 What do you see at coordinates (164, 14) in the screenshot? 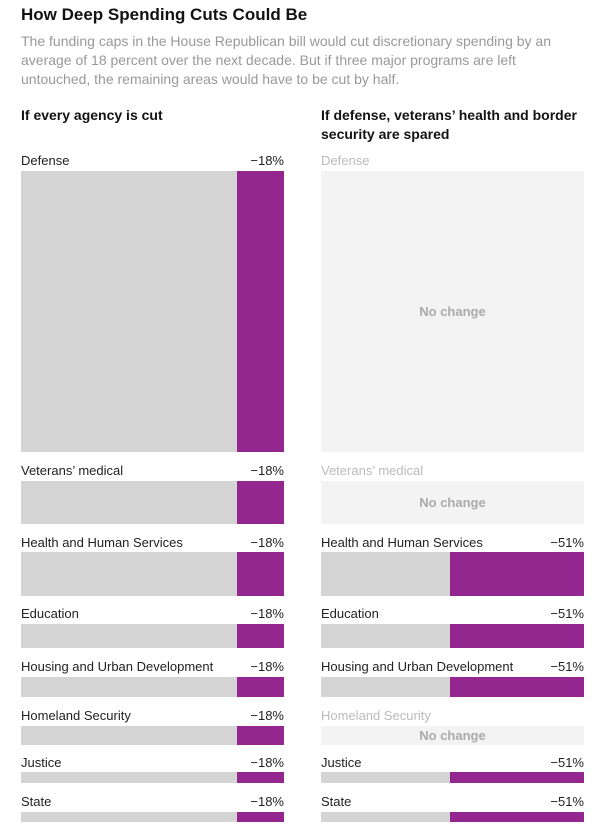
I see `title: How Deep Spending Cuts Could Be` at bounding box center [164, 14].